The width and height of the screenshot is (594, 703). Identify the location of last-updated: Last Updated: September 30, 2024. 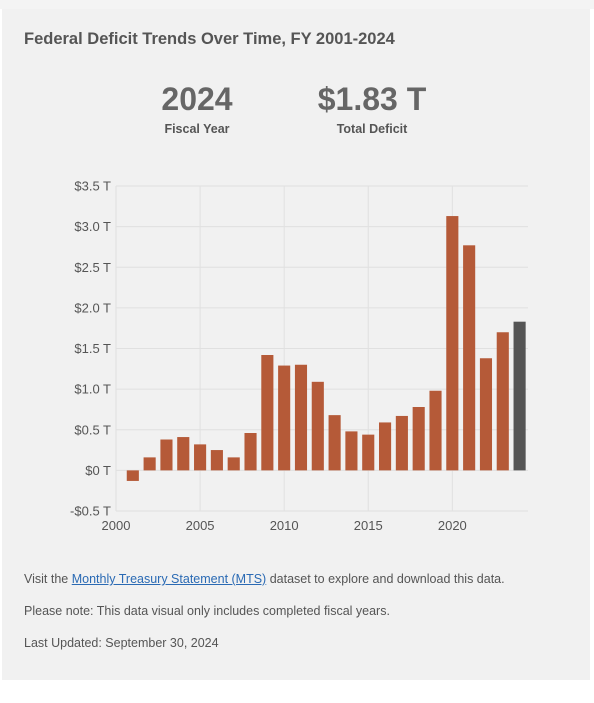
(121, 643).